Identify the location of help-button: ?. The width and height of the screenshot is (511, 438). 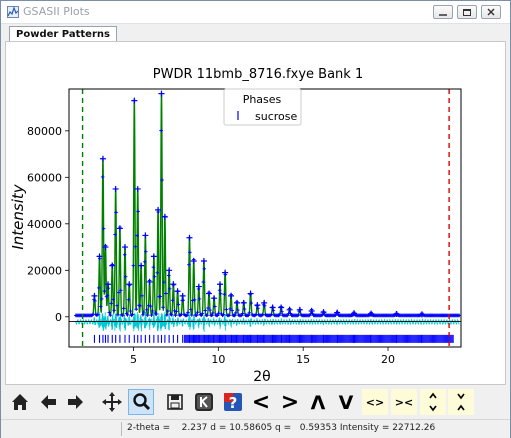
(233, 402).